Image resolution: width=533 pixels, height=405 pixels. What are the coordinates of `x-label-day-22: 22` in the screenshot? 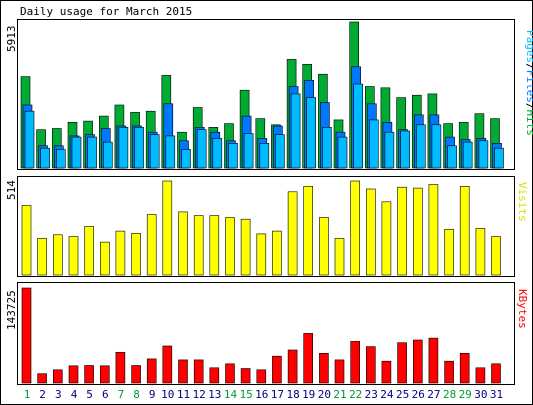 It's located at (355, 394).